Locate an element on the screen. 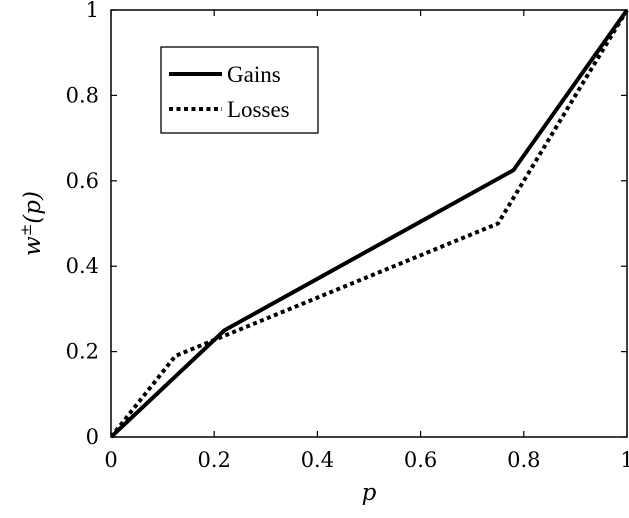  y-tick-label: 0.6 is located at coordinates (82, 181).